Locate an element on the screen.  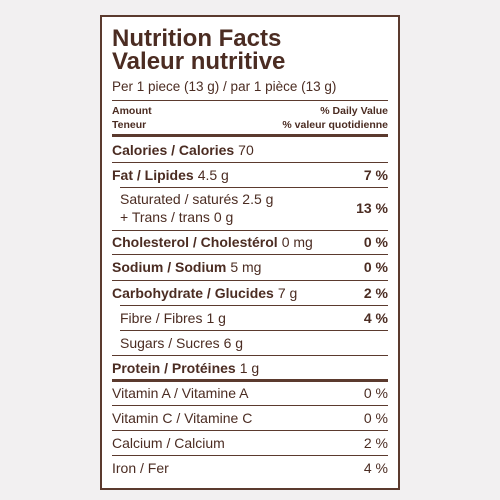
row: Protein / Protéines 1 g is located at coordinates (250, 368).